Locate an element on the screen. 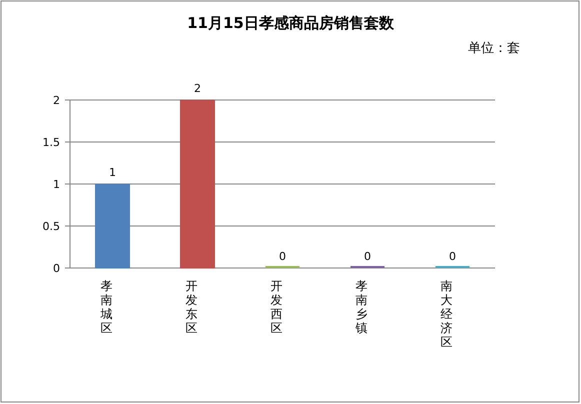 The width and height of the screenshot is (581, 404). chart-title: 11月15日孝感商品房销售套数 is located at coordinates (291, 23).